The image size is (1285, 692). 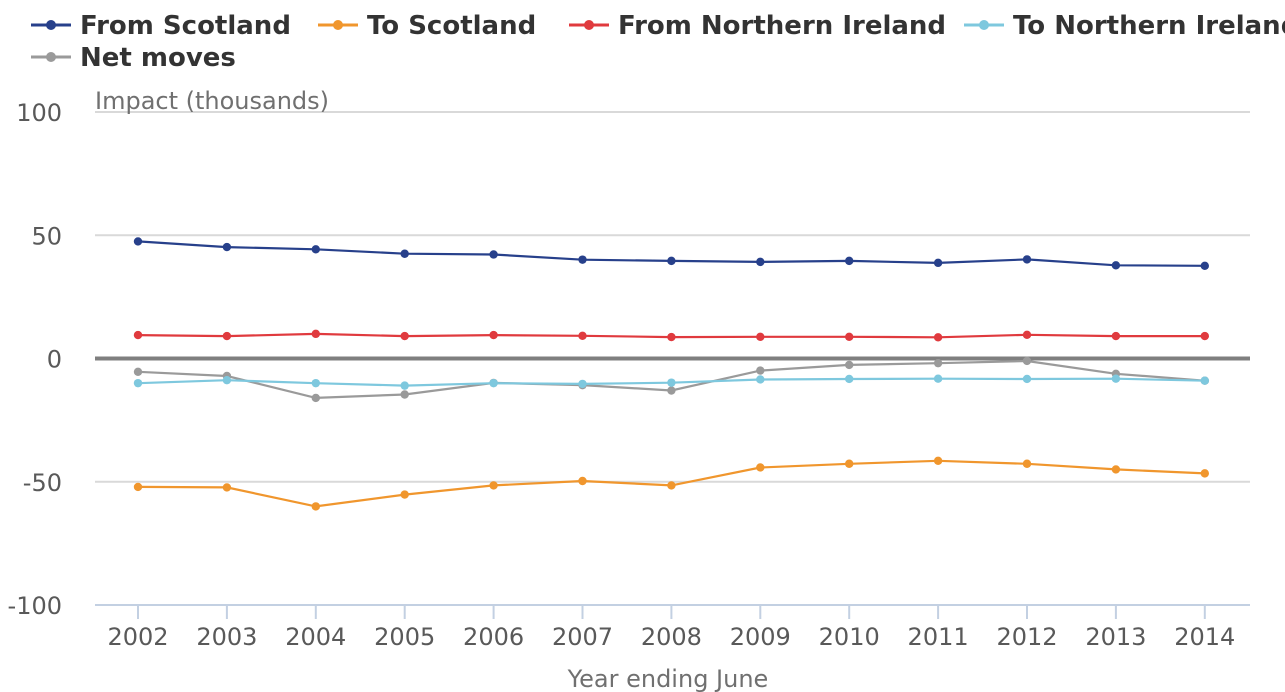 I want to click on x-tick-label: 2004, so click(x=315, y=637).